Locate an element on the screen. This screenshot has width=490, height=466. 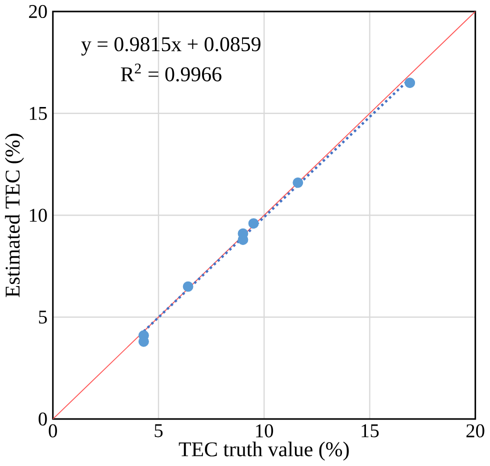
x-tick-label: 15 is located at coordinates (370, 431).